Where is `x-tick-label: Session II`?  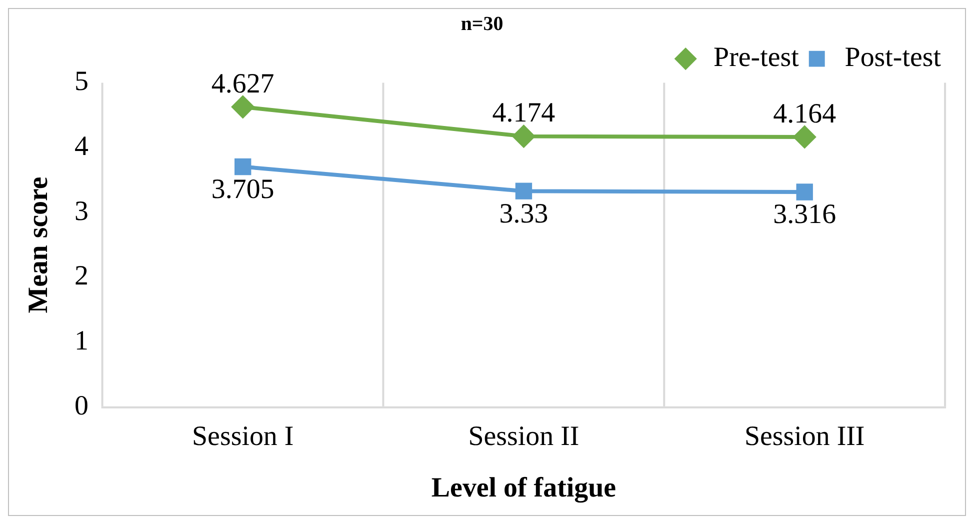 x-tick-label: Session II is located at coordinates (524, 436).